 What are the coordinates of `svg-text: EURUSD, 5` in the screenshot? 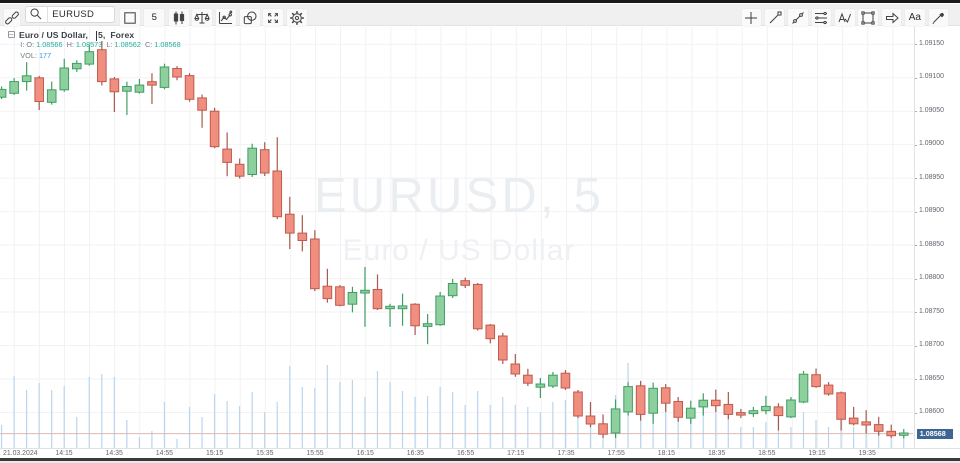 It's located at (459, 196).